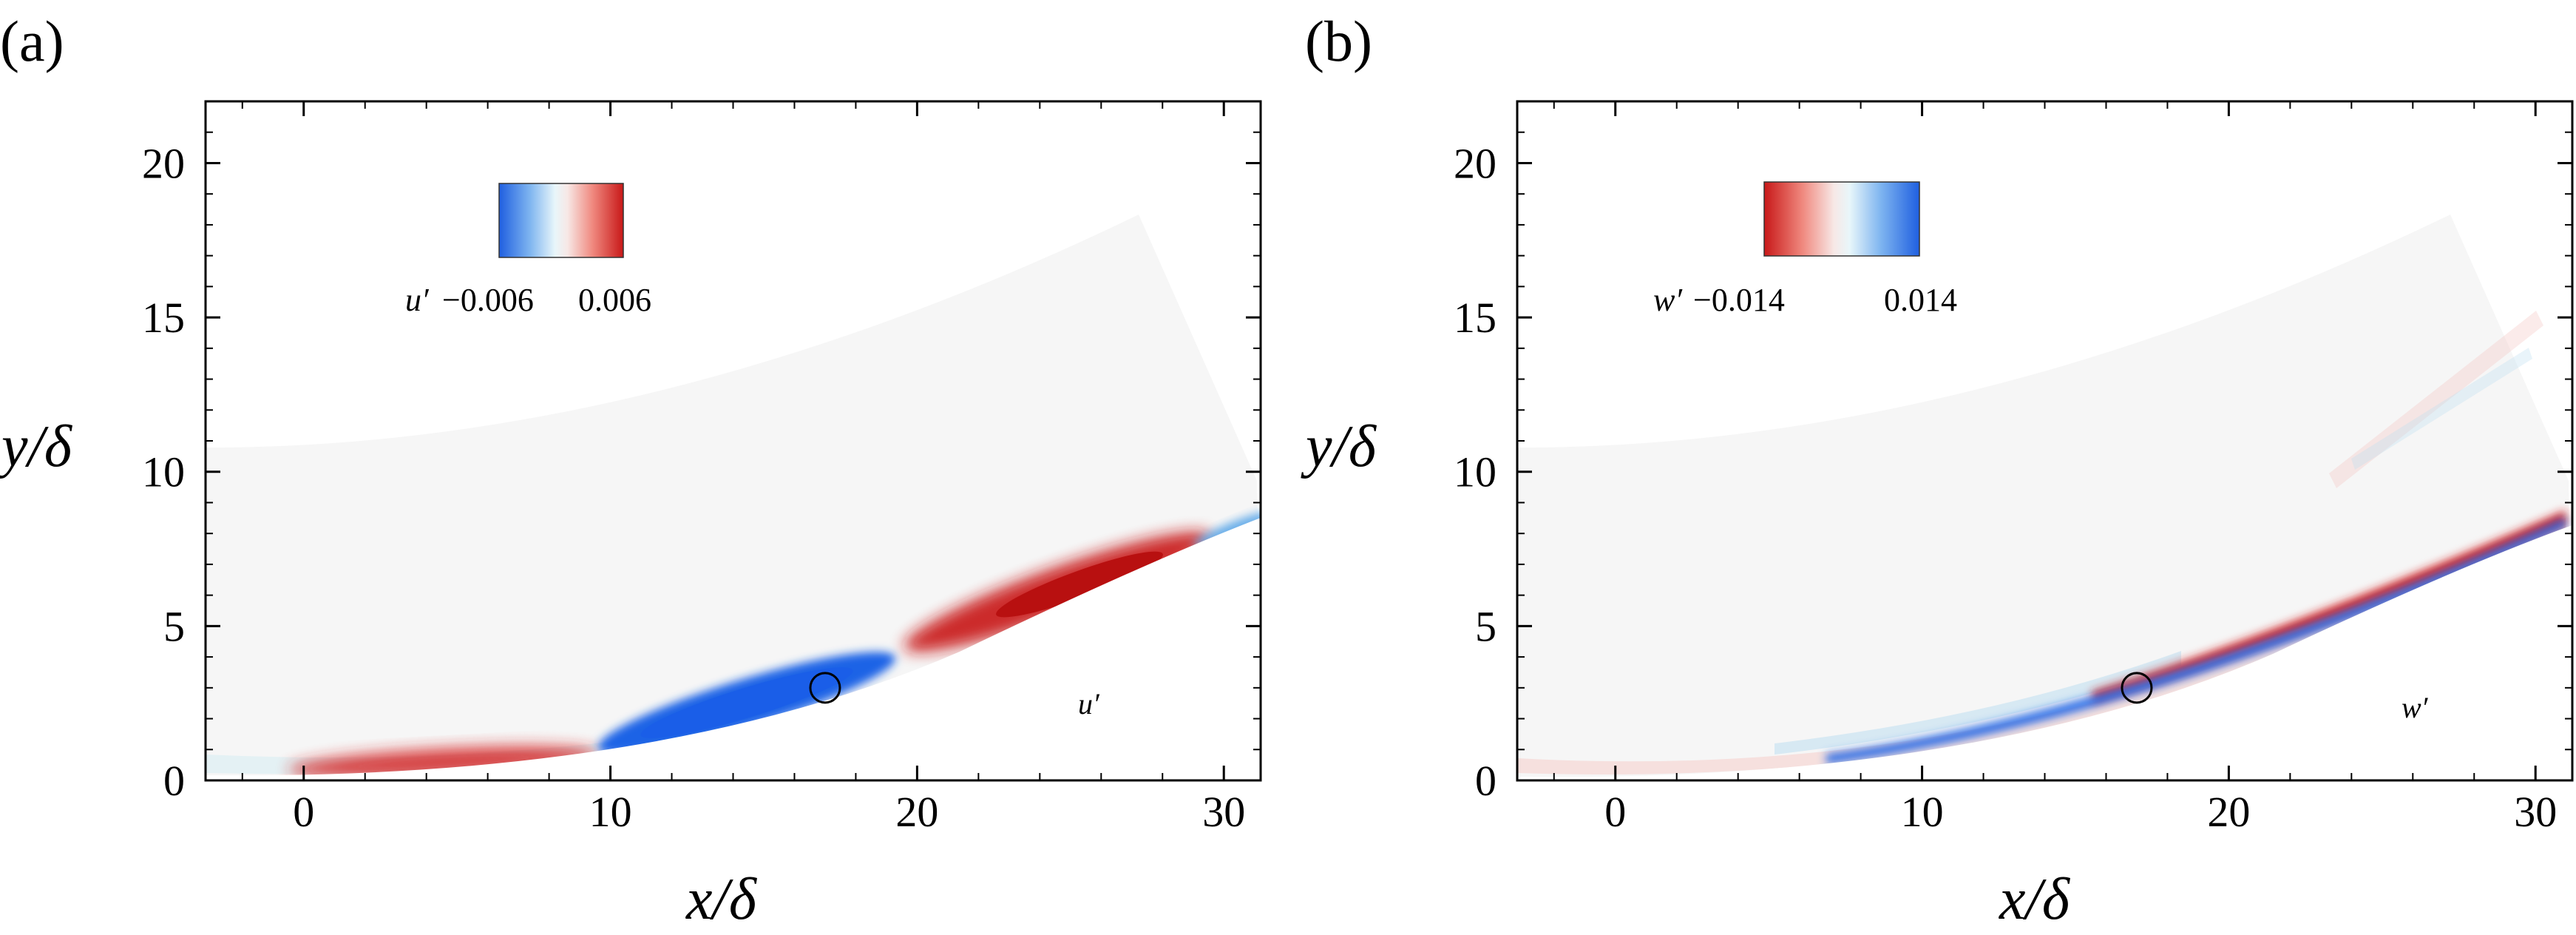 Image resolution: width=2576 pixels, height=935 pixels. I want to click on probe-marker-b, so click(2137, 688).